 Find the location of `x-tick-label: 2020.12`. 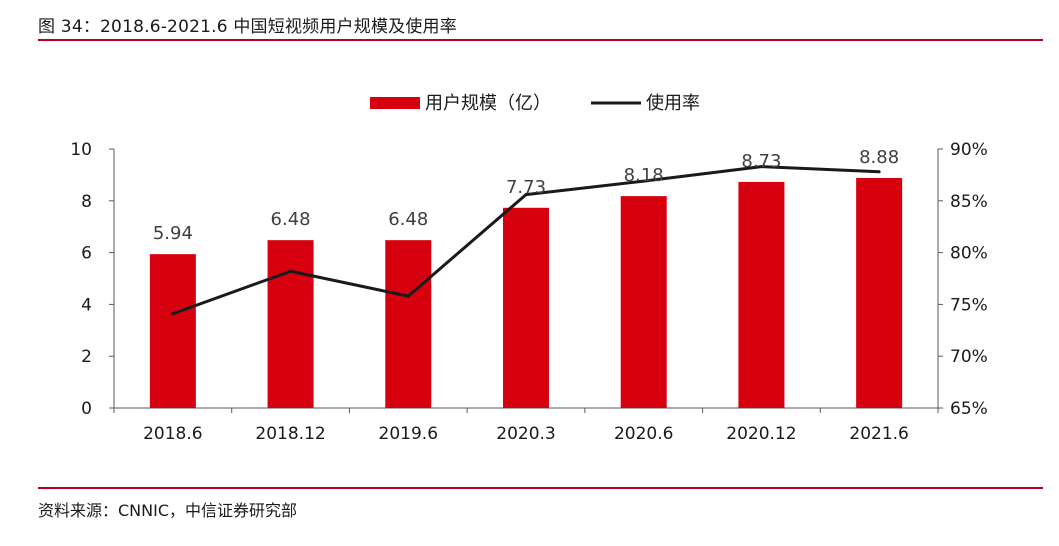

x-tick-label: 2020.12 is located at coordinates (761, 434).